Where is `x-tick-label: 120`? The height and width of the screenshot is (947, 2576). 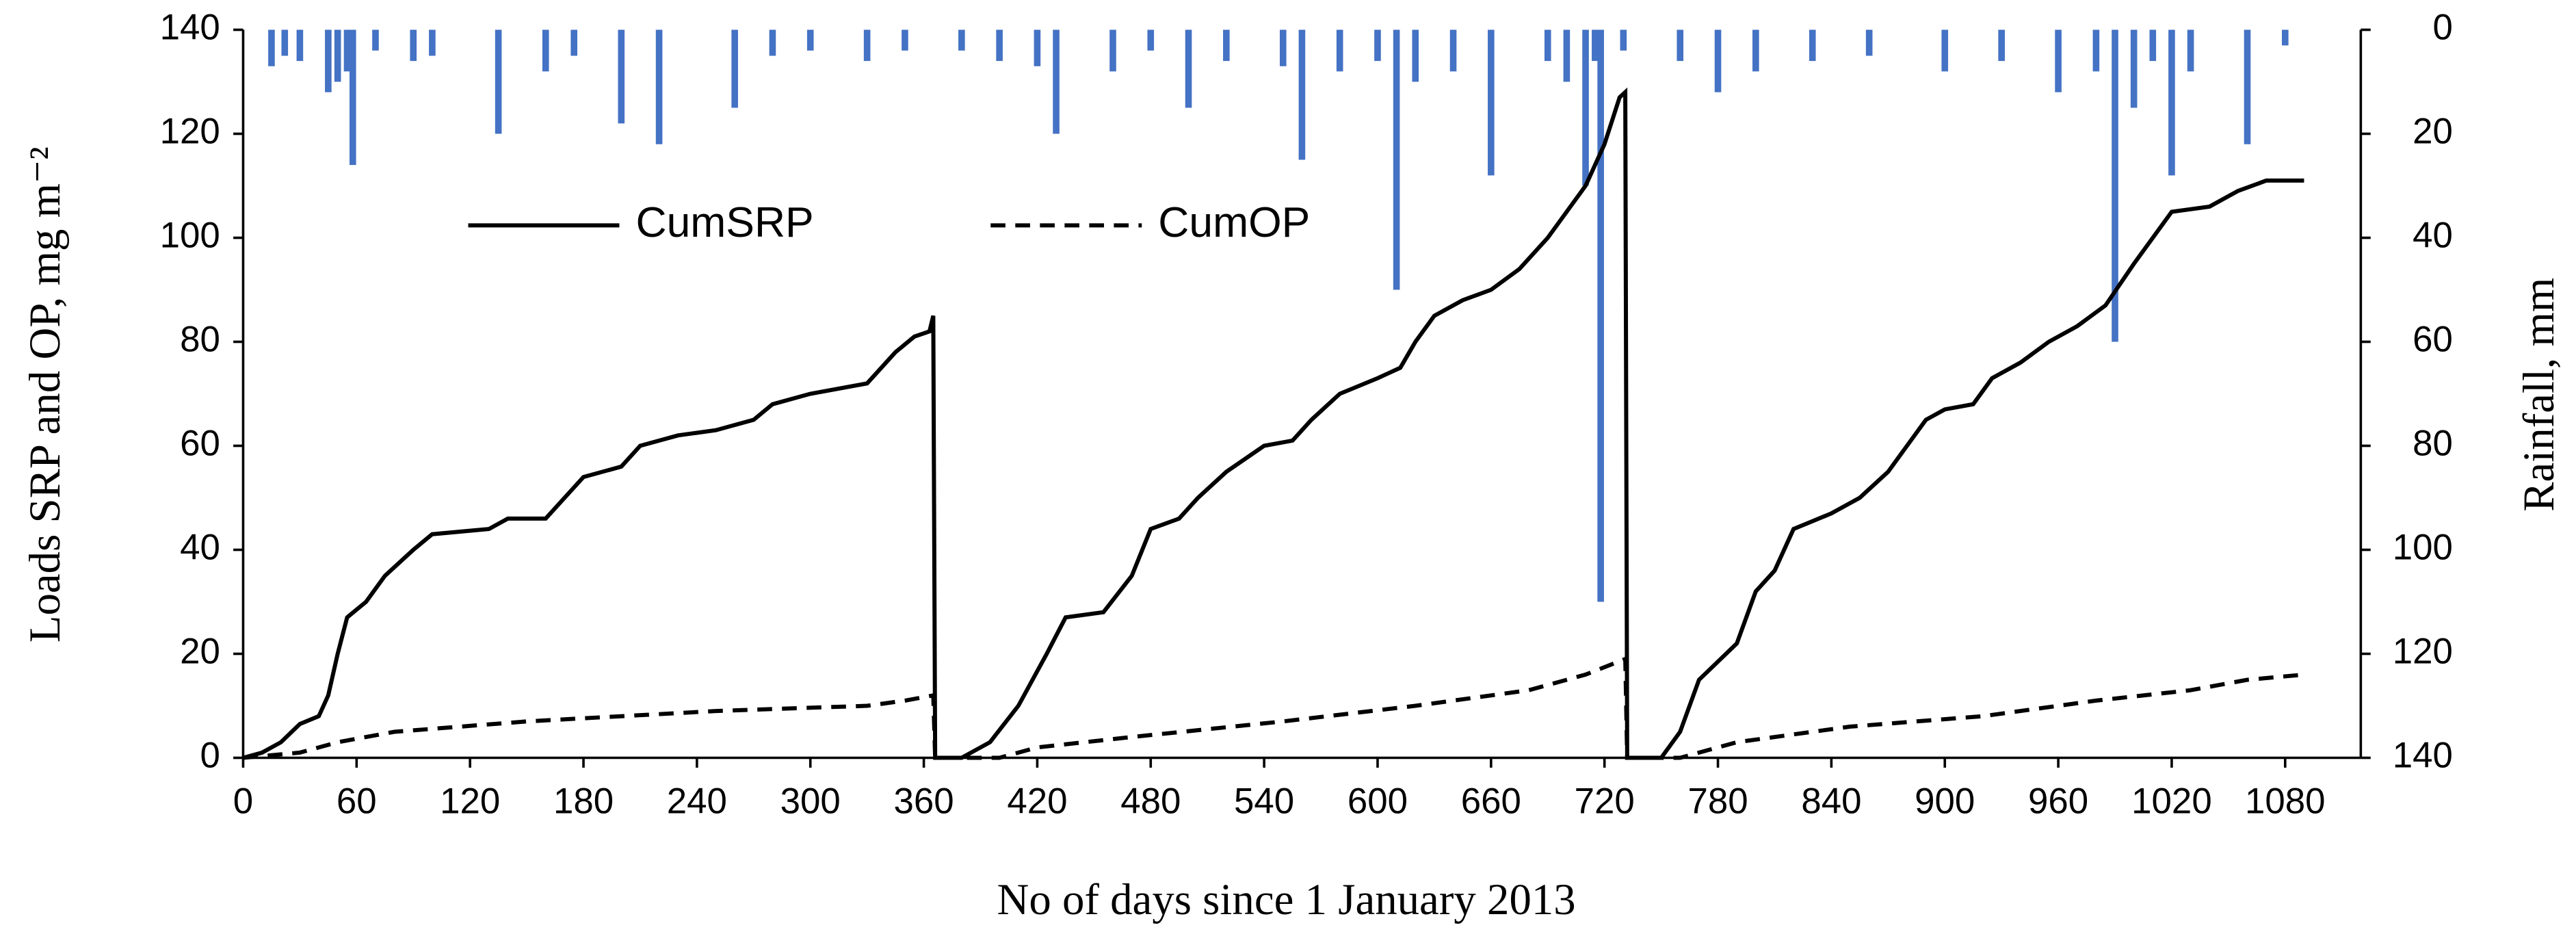
x-tick-label: 120 is located at coordinates (470, 801).